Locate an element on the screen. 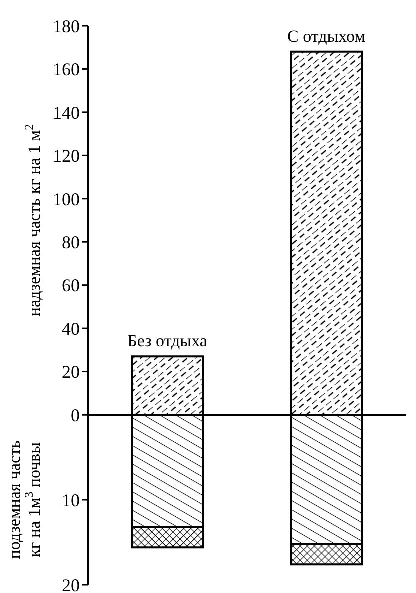  y-tick-label: 60 is located at coordinates (71, 286).